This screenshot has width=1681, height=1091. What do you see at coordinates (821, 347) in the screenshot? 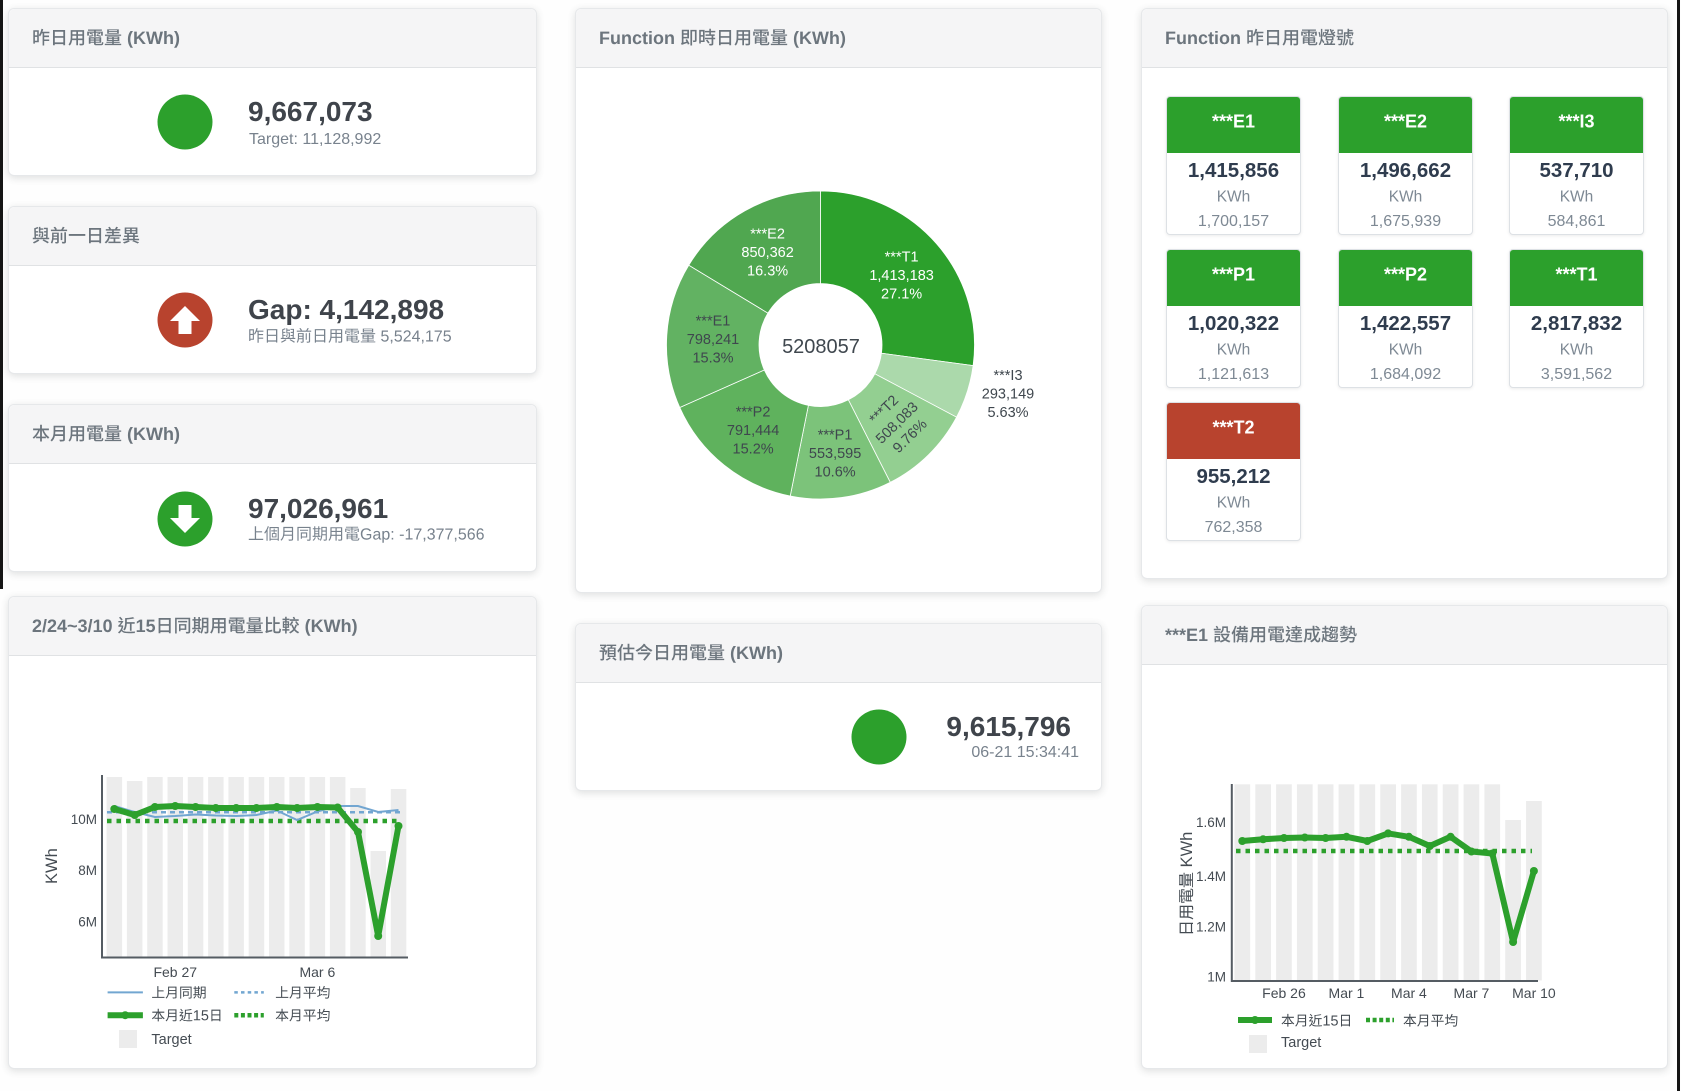
I see `svg-text: 5208057` at bounding box center [821, 347].